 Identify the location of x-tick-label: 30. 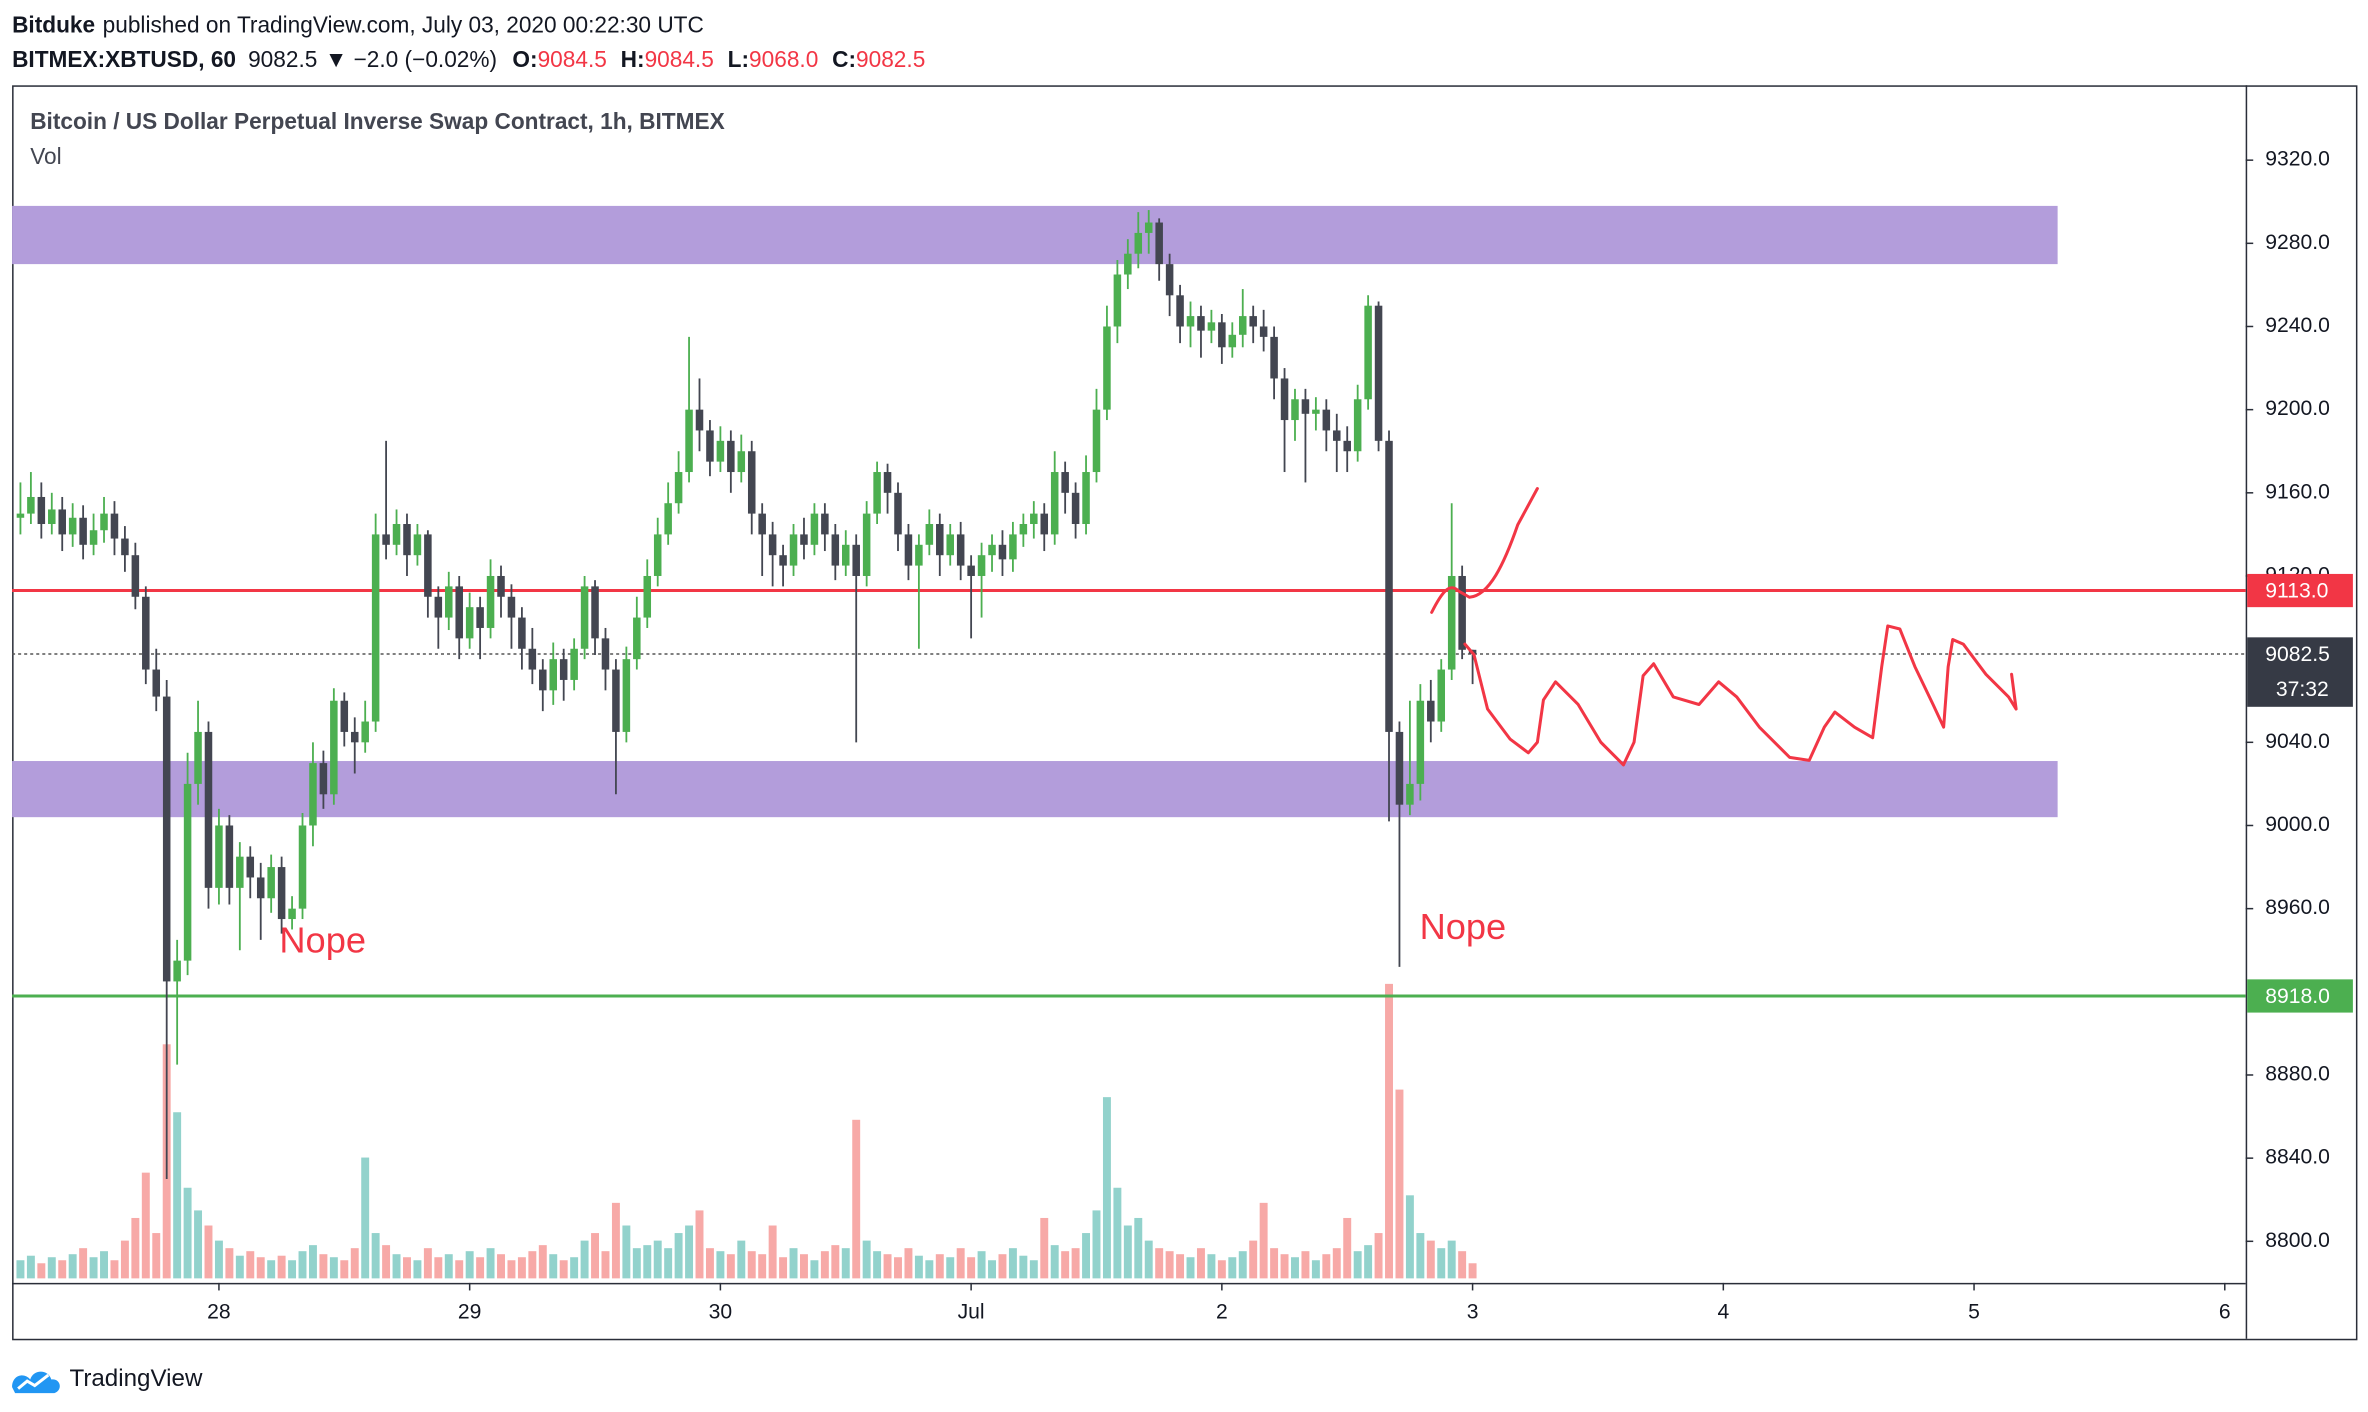
(721, 1312).